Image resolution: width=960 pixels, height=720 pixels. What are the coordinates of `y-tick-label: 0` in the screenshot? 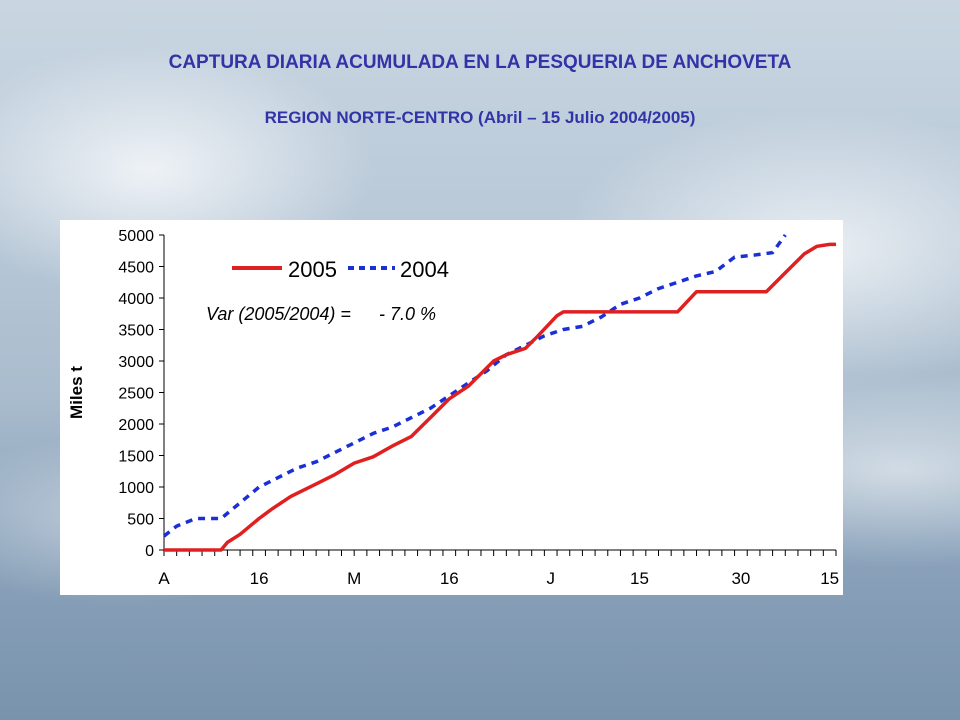 It's located at (149, 551).